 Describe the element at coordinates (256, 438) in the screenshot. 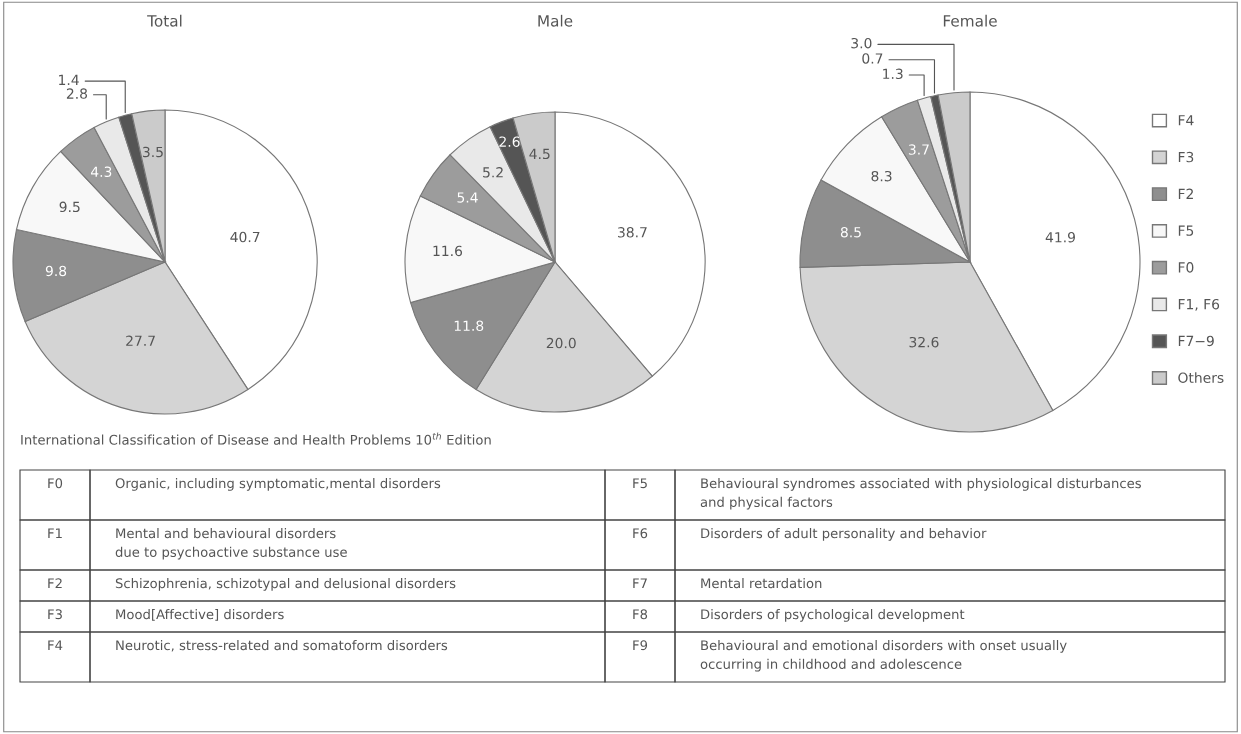

I see `text: International Classification of Disease and Health Problems 10$^{th}$ Edition` at that location.